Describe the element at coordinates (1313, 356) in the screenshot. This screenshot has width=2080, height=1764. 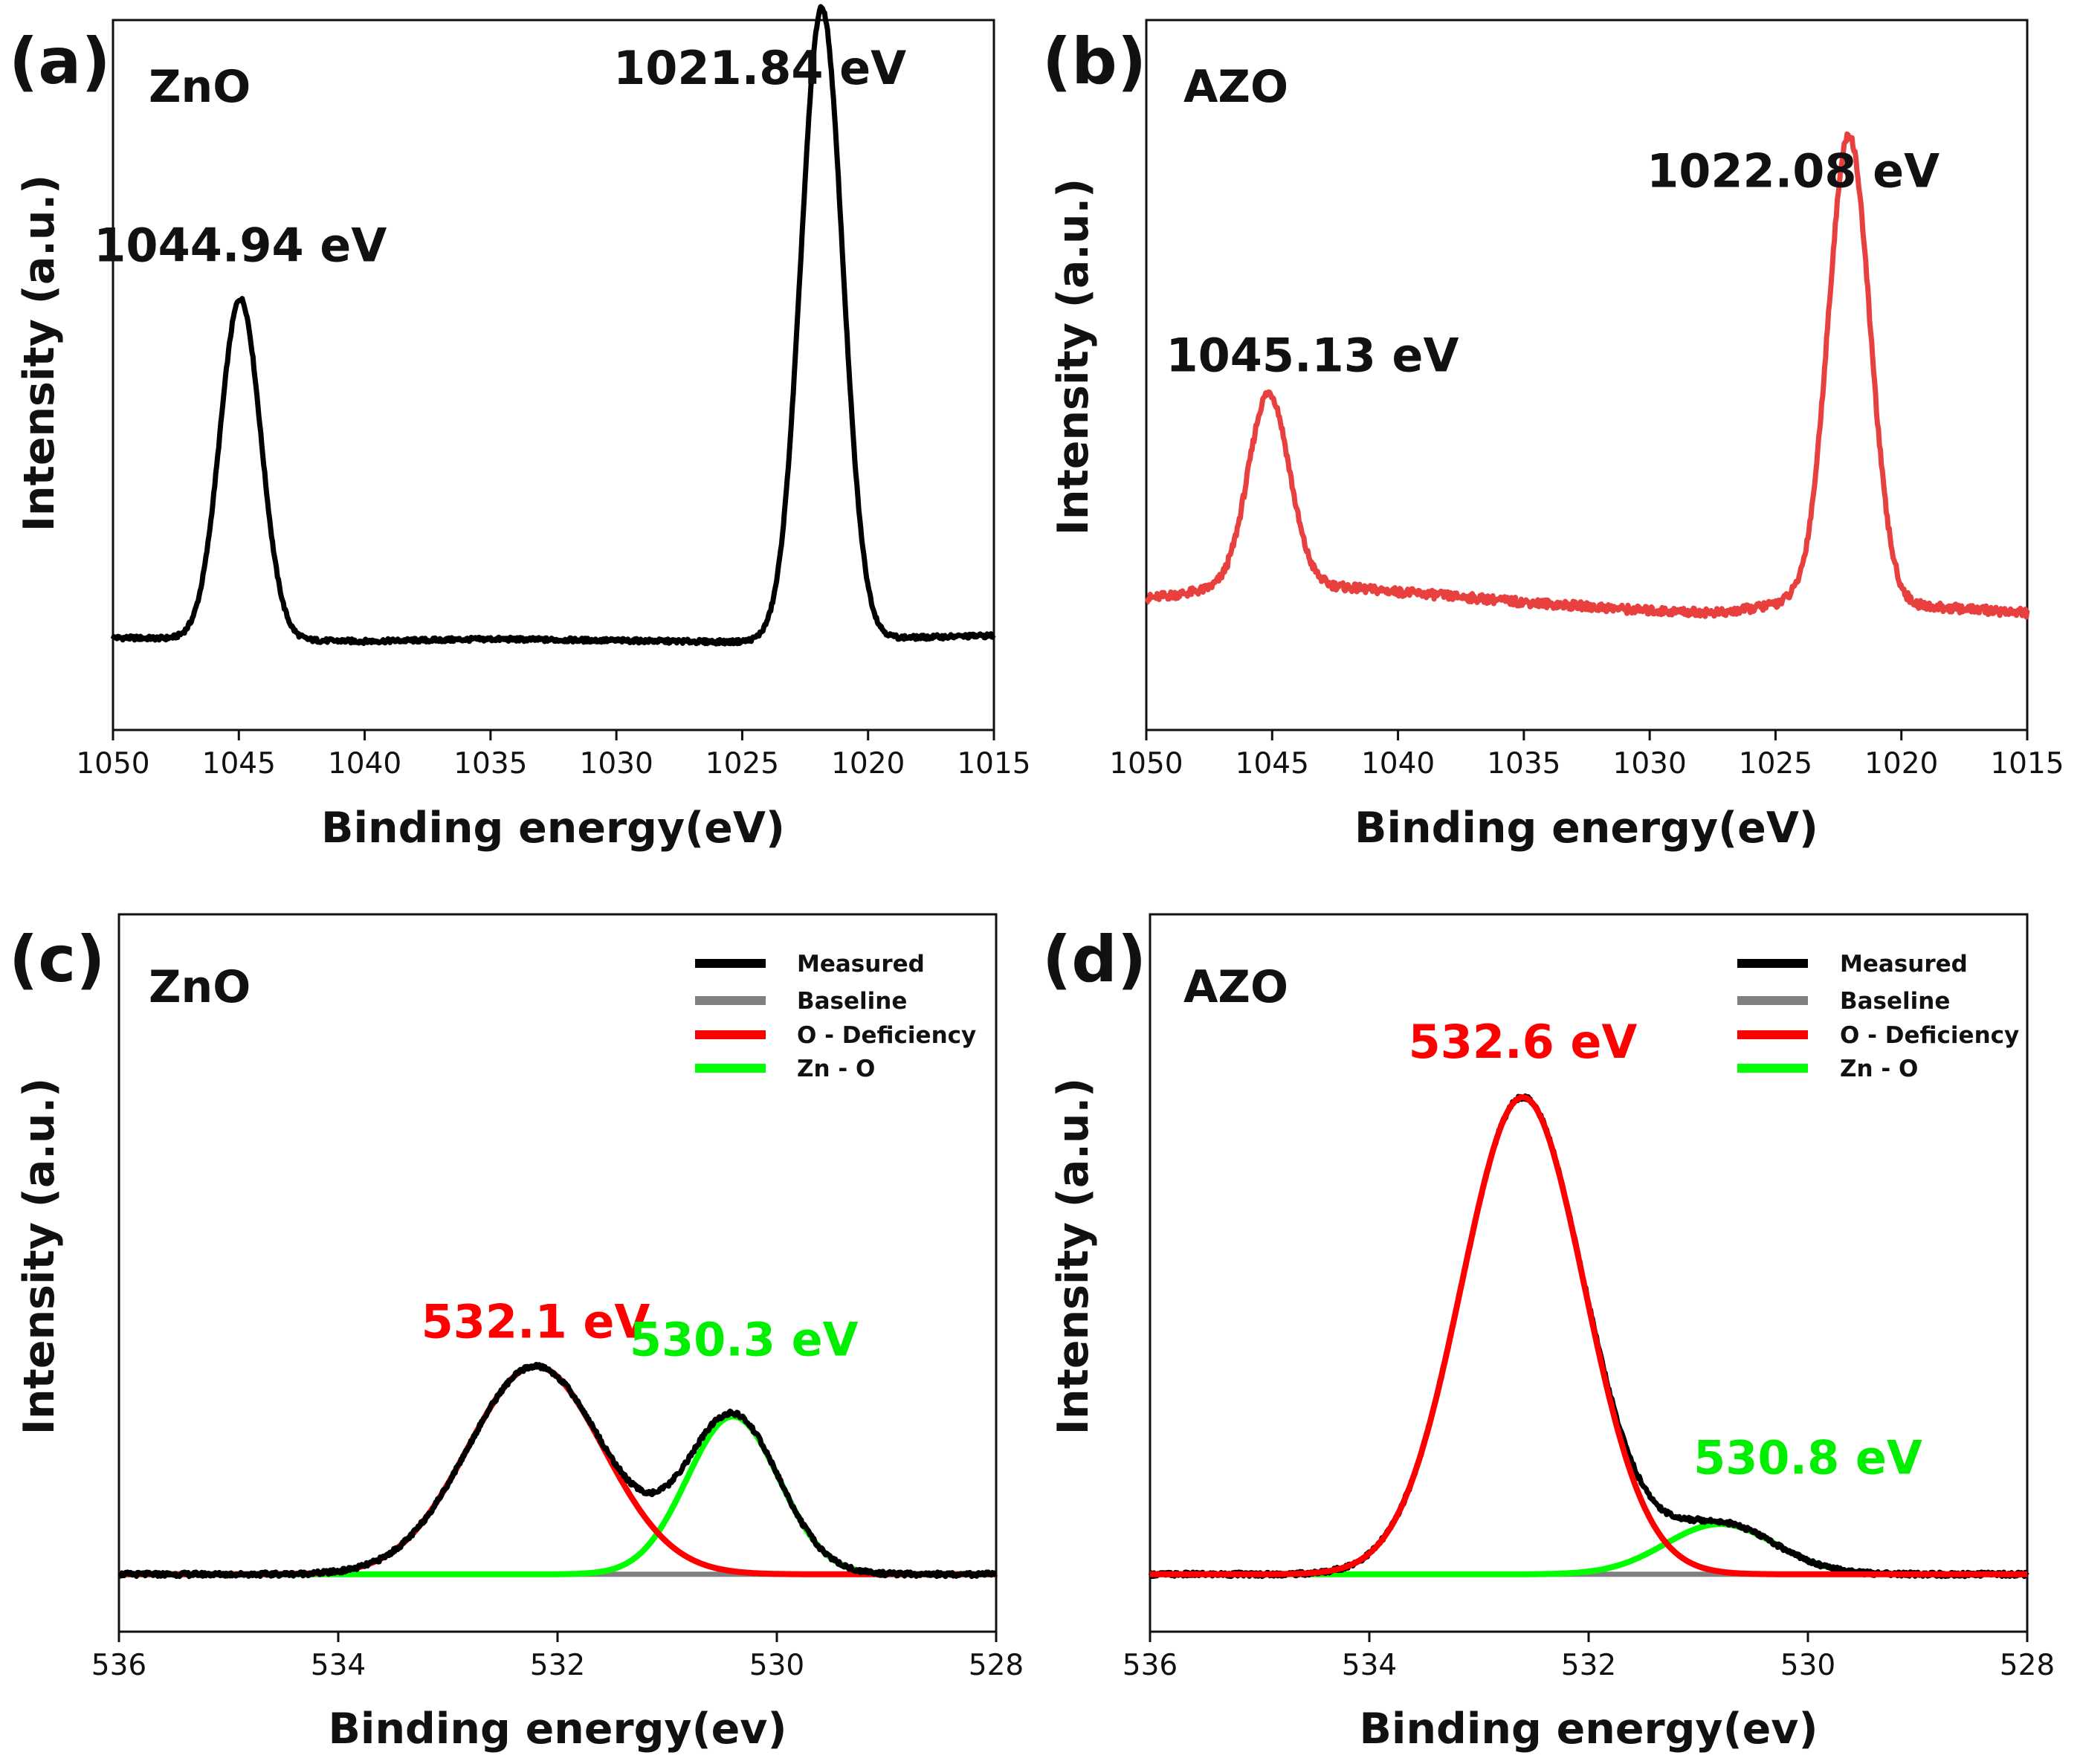
I see `peak-annotation-1: 1045.13 eV` at that location.